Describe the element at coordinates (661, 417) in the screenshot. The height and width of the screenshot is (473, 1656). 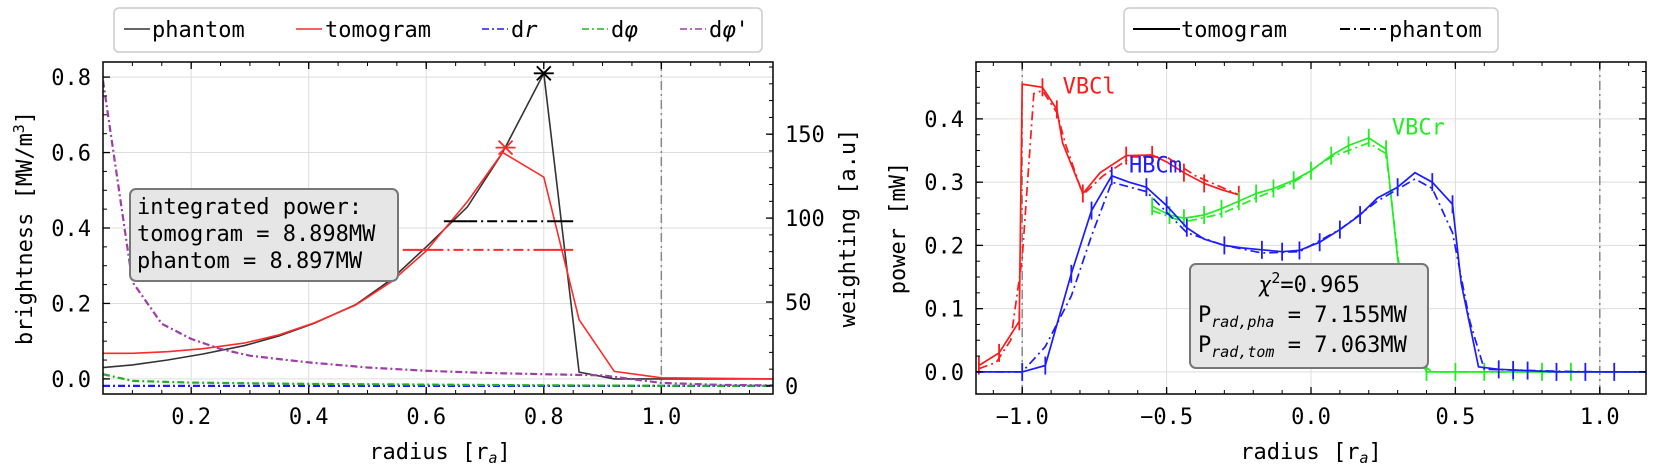
I see `left-x-tick-label: 1.0` at that location.